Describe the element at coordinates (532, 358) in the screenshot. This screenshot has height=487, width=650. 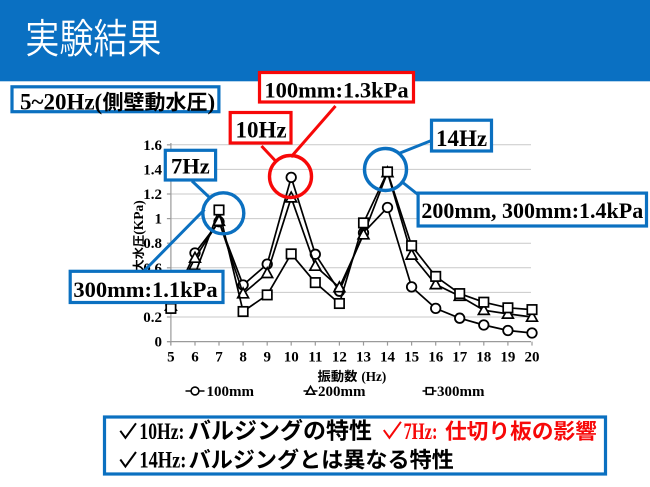
I see `svg-text: 20` at that location.